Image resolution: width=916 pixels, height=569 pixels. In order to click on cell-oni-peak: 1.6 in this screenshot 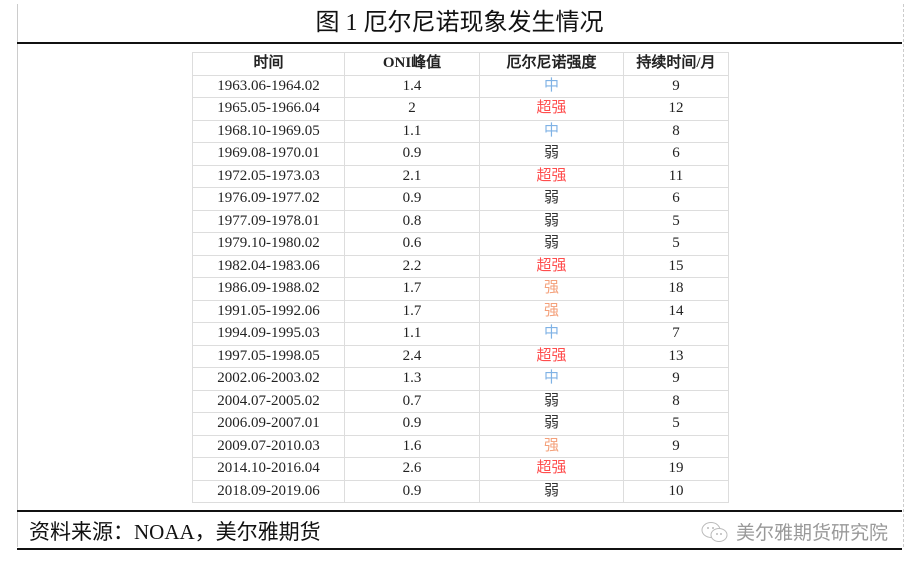, I will do `click(412, 446)`.